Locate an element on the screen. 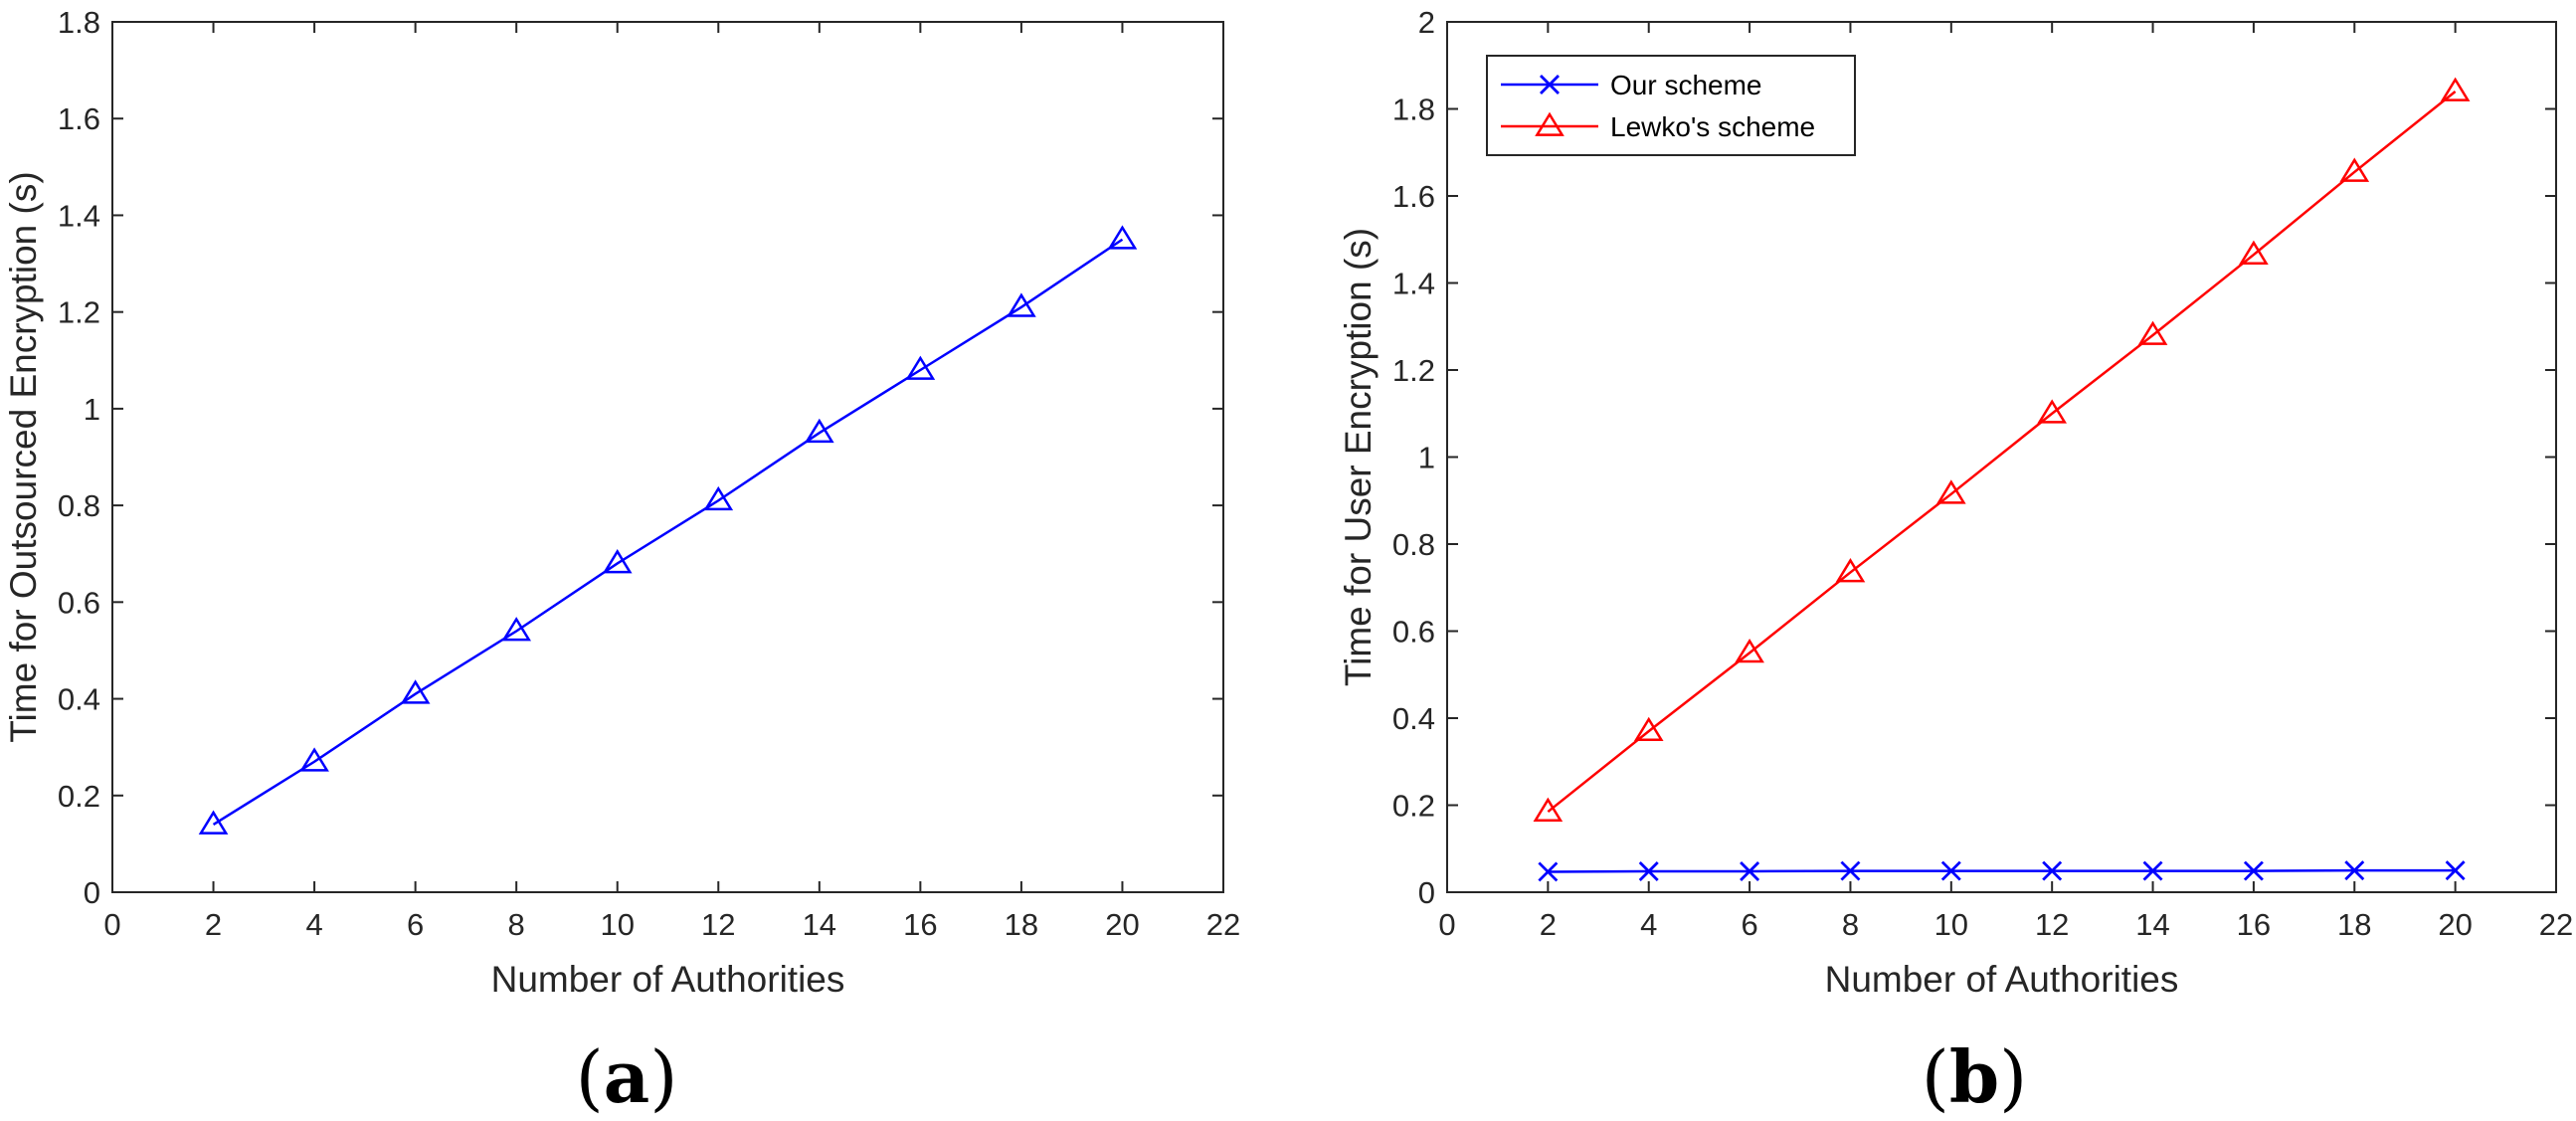  legend-item: Lewko's scheme is located at coordinates (1658, 126).